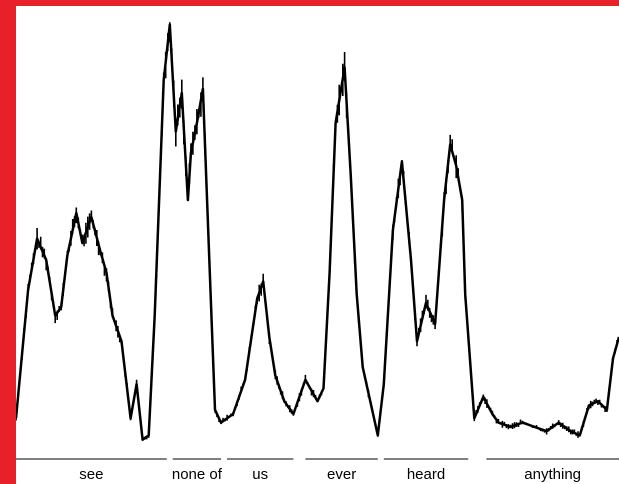  Describe the element at coordinates (91, 474) in the screenshot. I see `word-label-0: see` at that location.